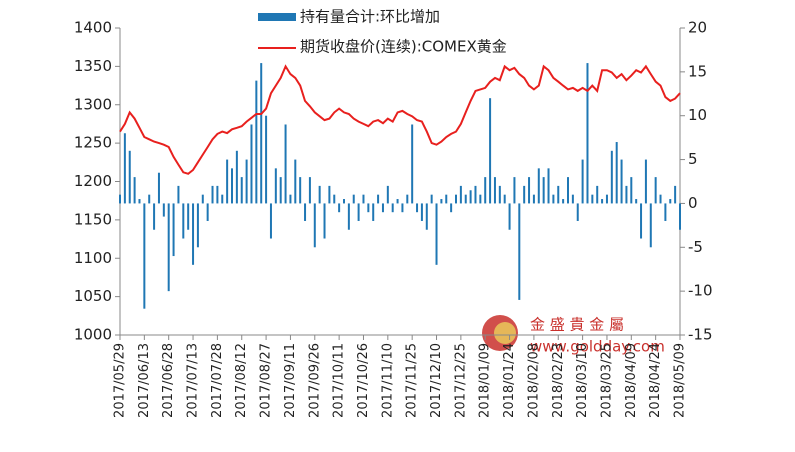  Describe the element at coordinates (697, 71) in the screenshot. I see `y2-tick-label: 15` at that location.